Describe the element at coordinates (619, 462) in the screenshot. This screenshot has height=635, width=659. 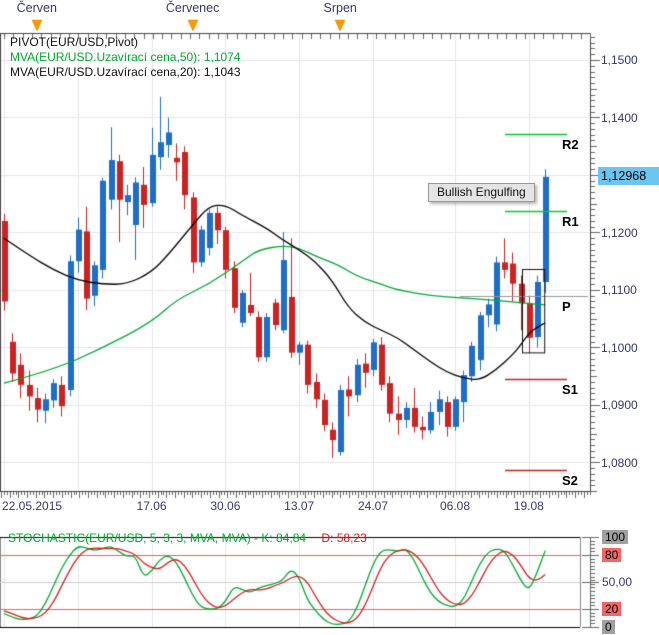
I see `price-axis-label: 1,0800` at that location.